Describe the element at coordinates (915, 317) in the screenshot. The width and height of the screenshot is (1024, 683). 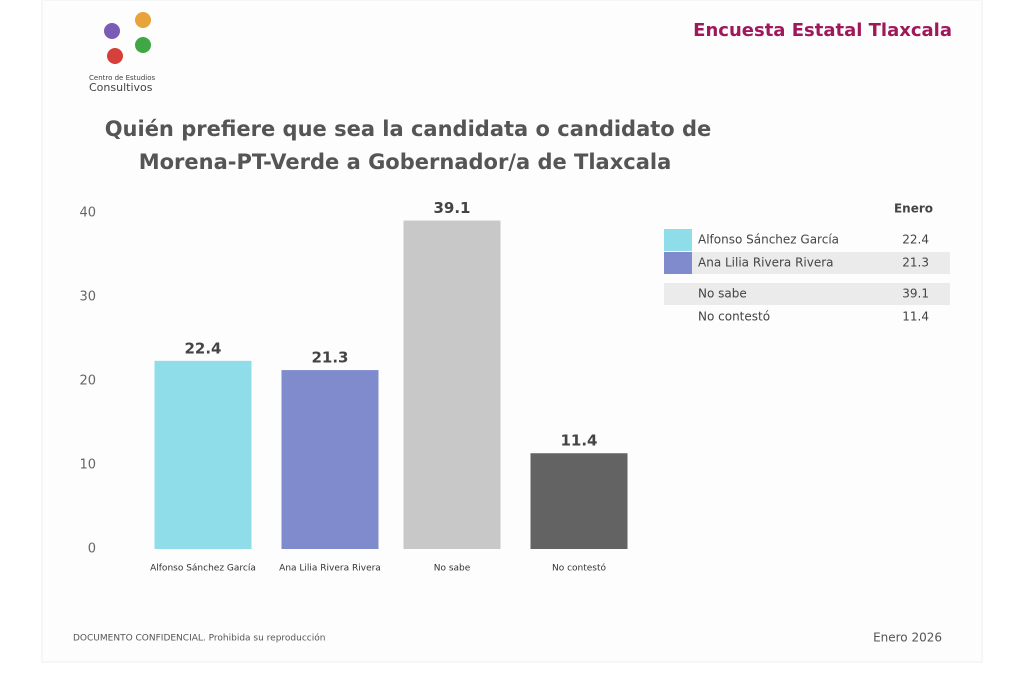
I see `table-value: 11.4` at that location.